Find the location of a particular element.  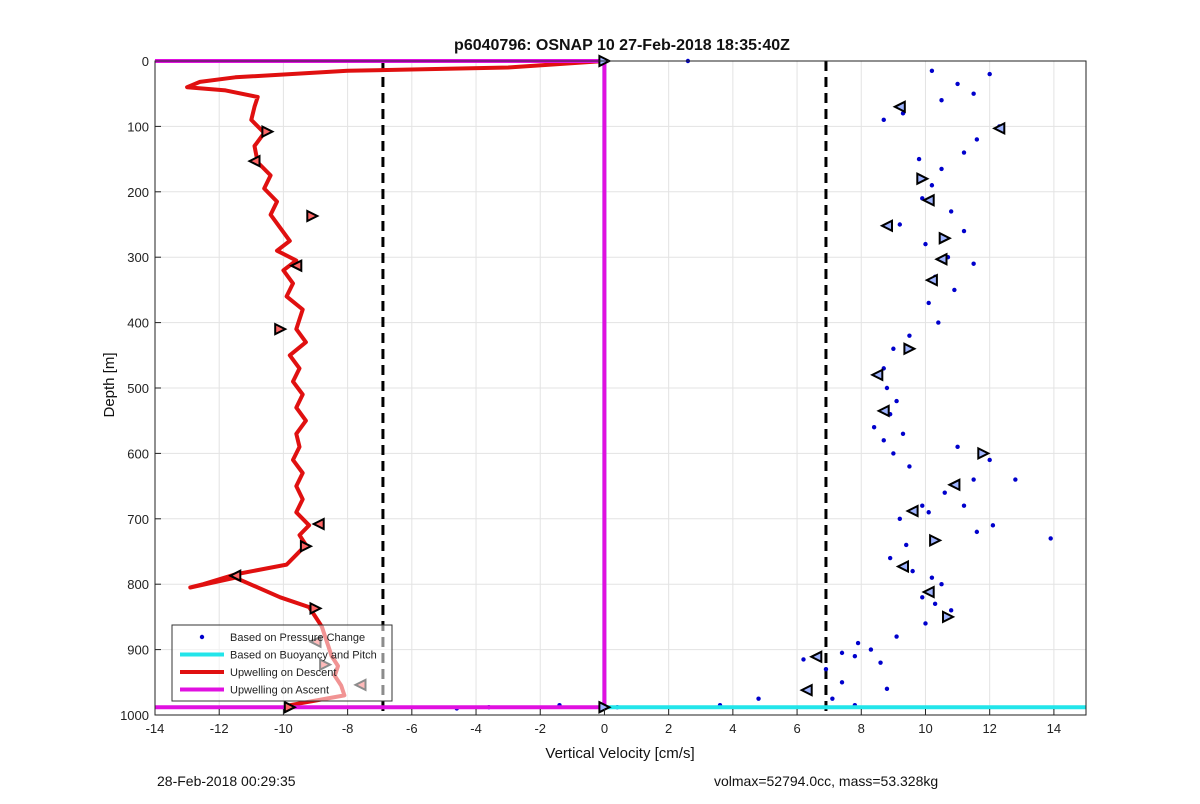

y-tick-label: 600 is located at coordinates (138, 453).